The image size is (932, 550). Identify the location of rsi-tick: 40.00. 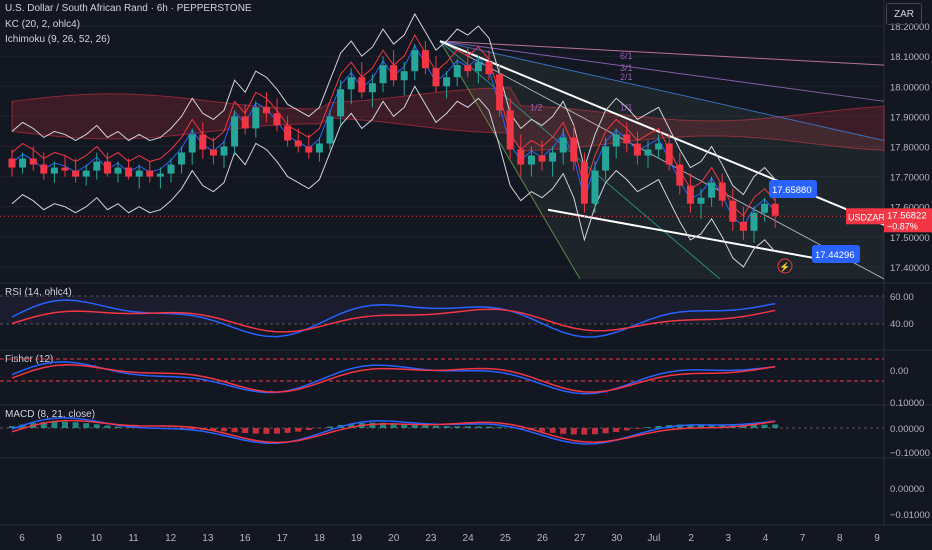
(902, 324).